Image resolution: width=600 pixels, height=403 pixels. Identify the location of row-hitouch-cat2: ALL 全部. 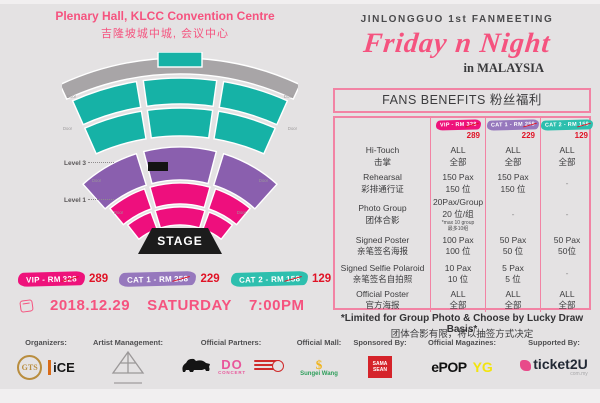
(566, 156).